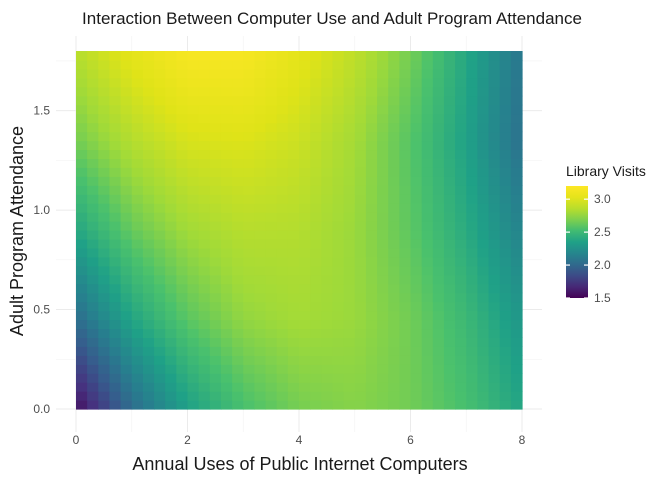  I want to click on legend-ticks: 1.52.02.53.0, so click(588, 248).